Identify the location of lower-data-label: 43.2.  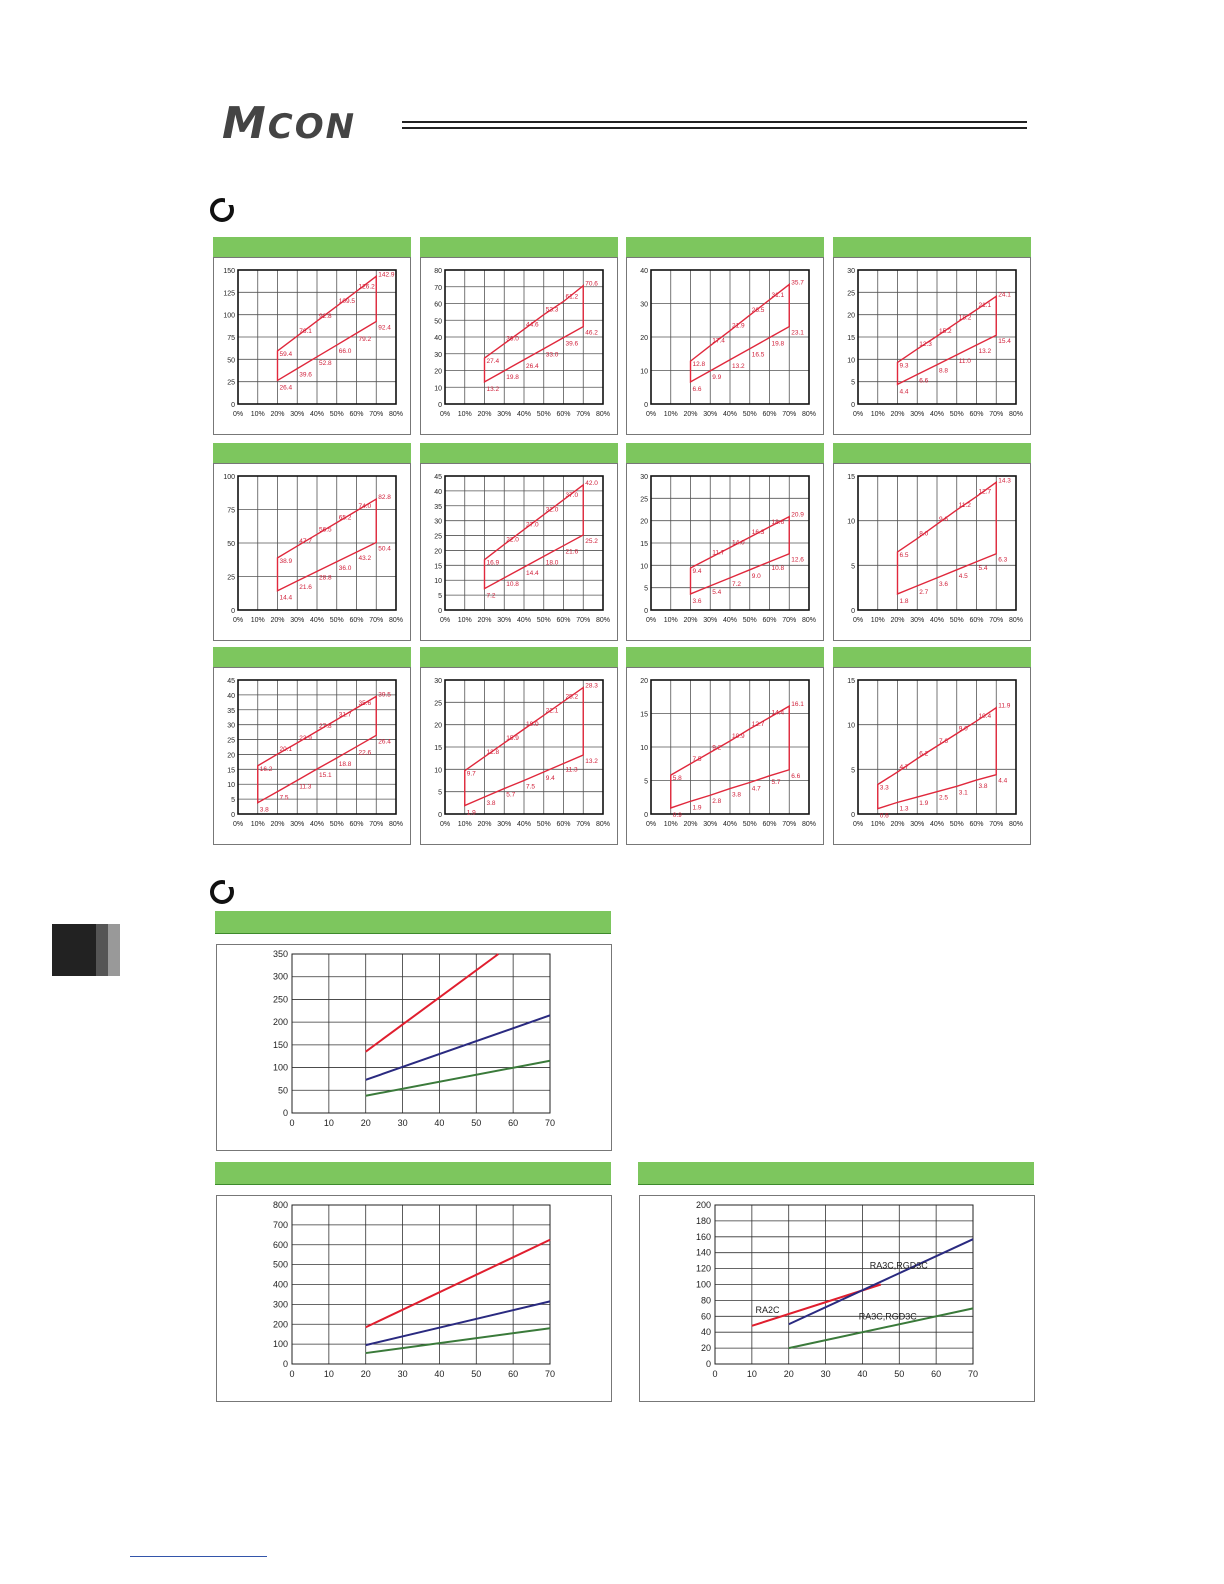
(365, 558).